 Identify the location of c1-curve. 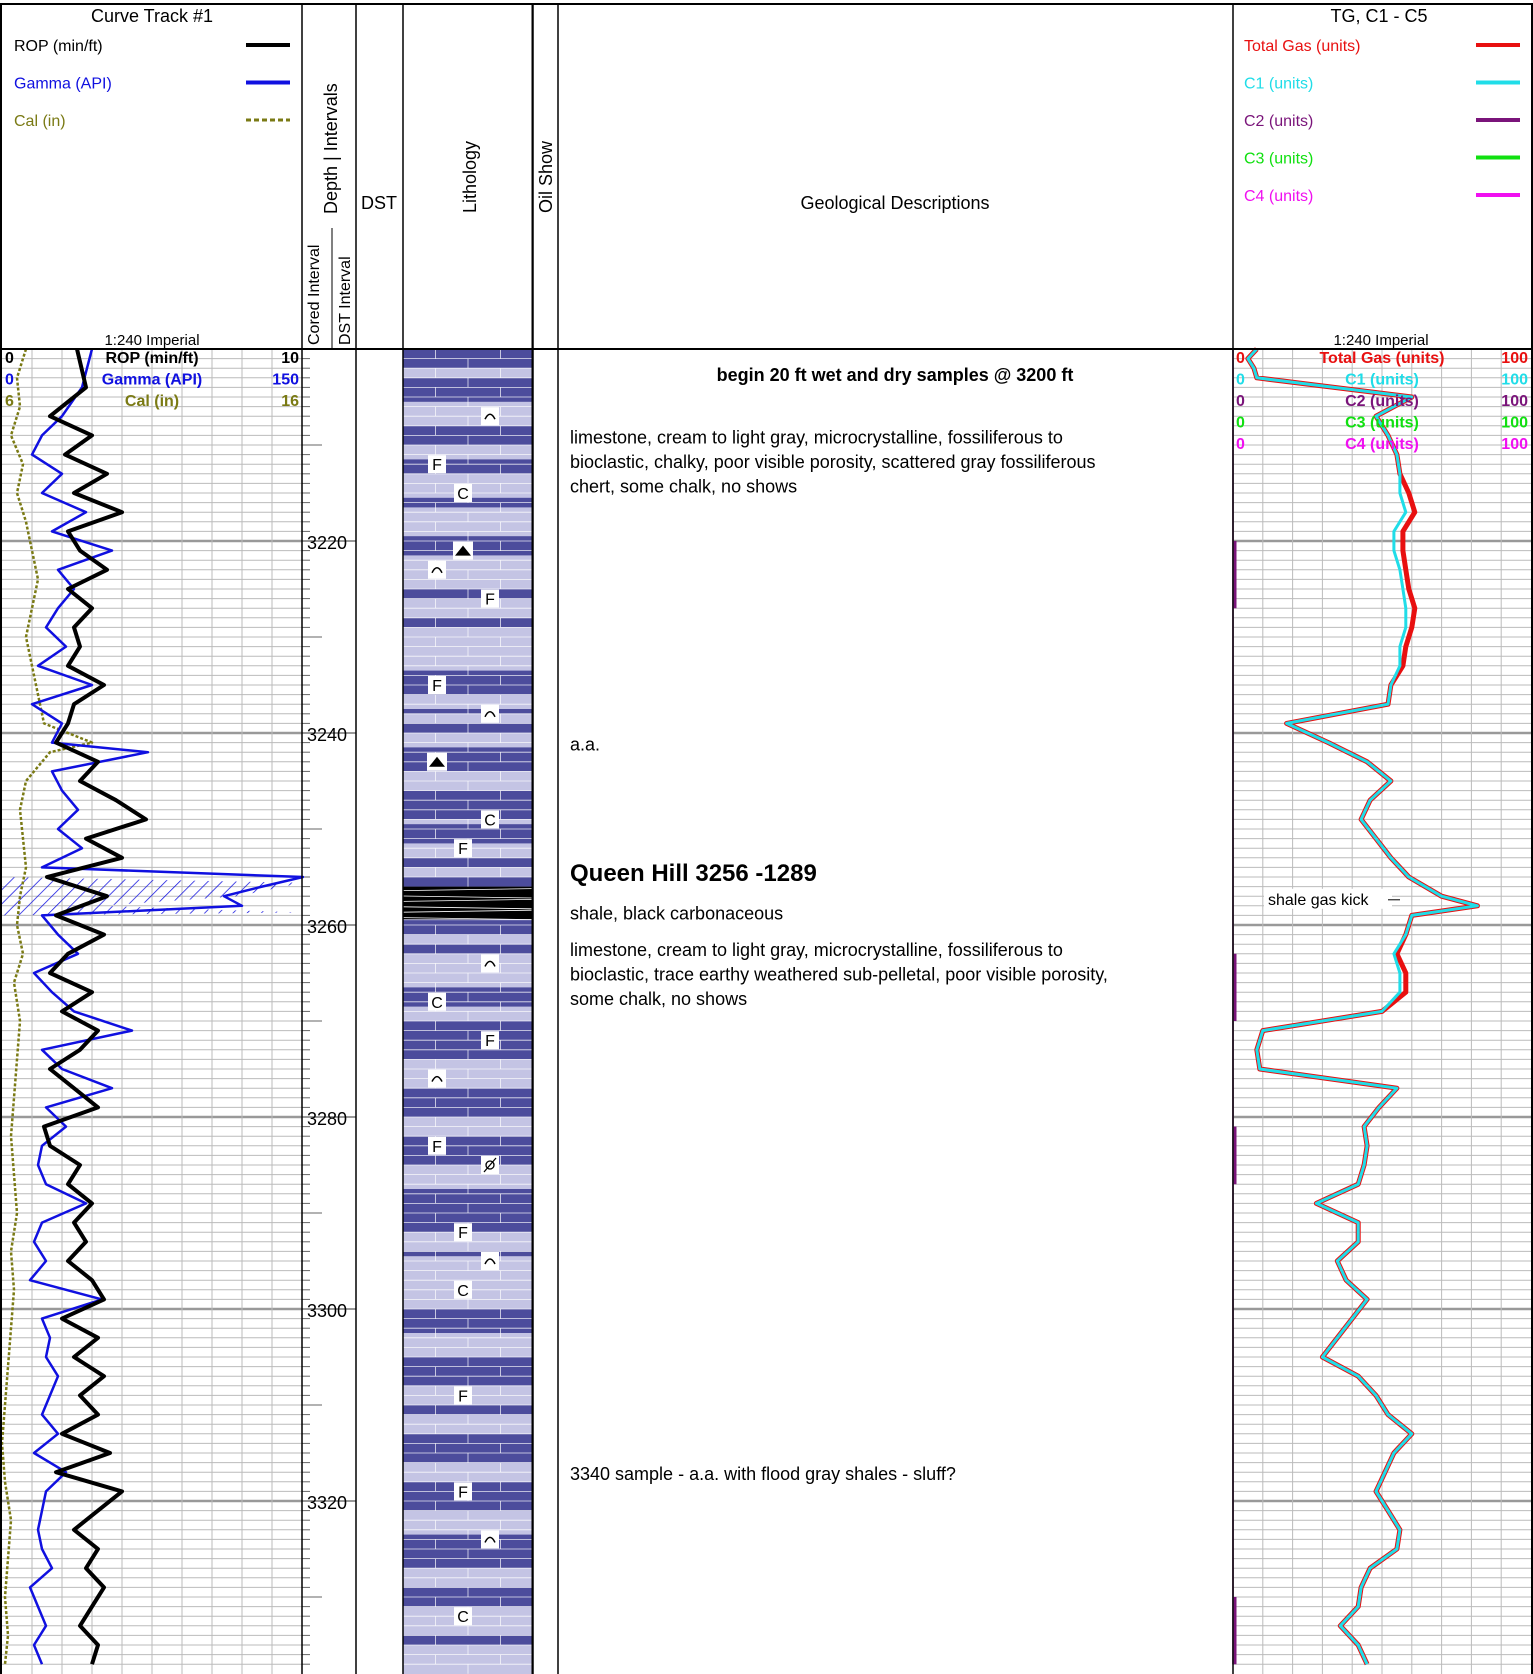
(1362, 1006).